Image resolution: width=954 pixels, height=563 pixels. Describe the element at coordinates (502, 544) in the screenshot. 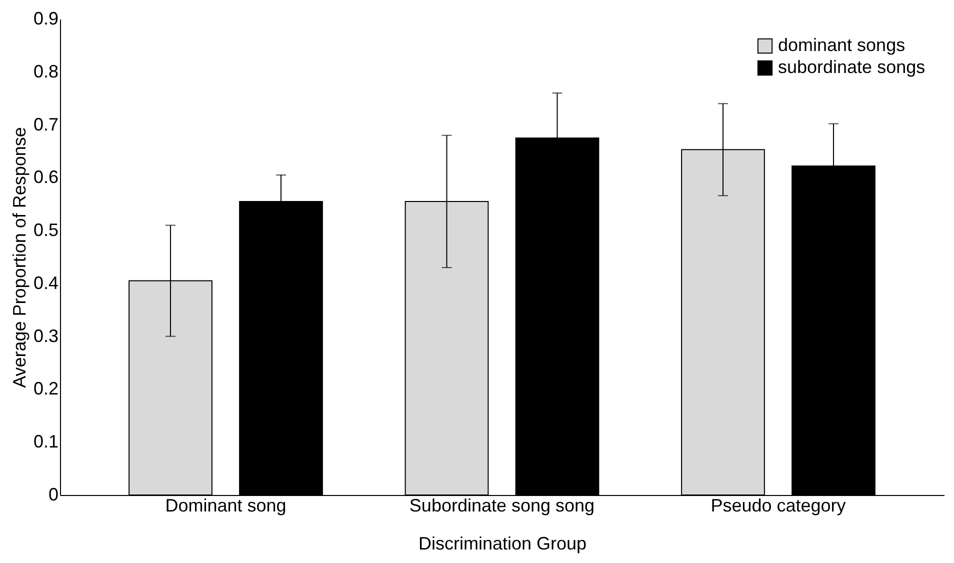

I see `x-axis-title: Discrimination Group` at that location.